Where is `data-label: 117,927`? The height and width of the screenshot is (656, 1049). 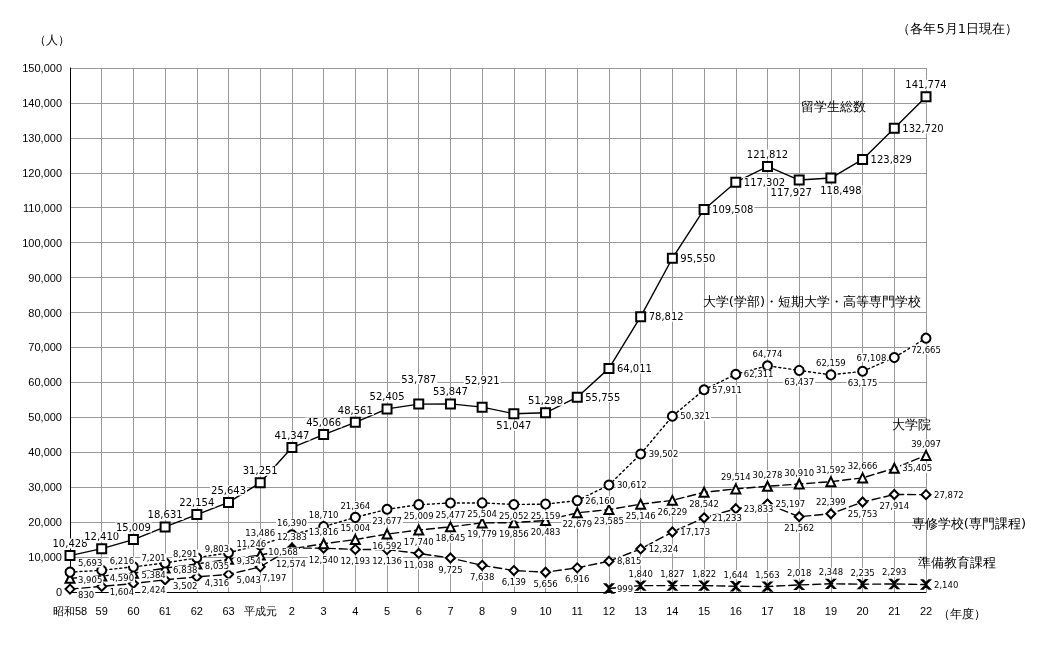
data-label: 117,927 is located at coordinates (791, 192).